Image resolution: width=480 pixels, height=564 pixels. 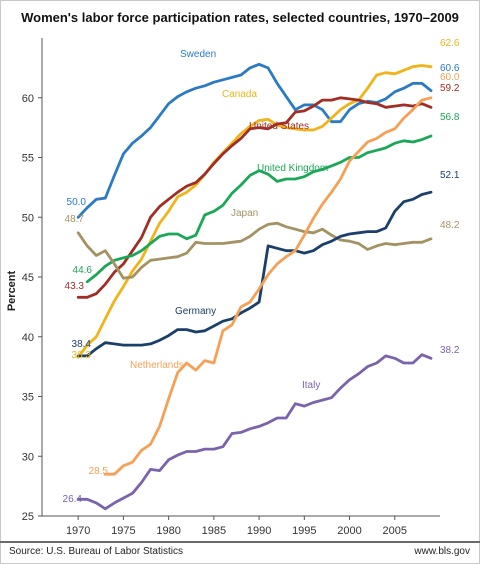 I want to click on site-url: www.bls.gov, so click(x=442, y=551).